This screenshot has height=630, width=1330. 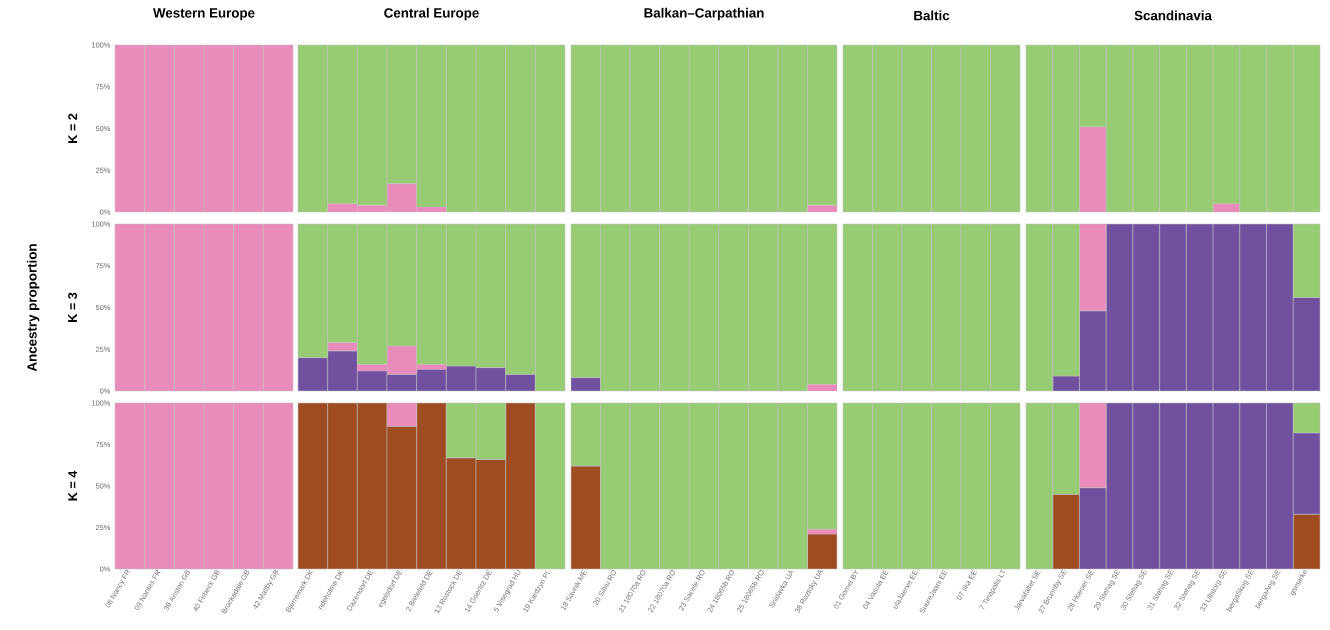 I want to click on chart-title: Baltic, so click(x=932, y=15).